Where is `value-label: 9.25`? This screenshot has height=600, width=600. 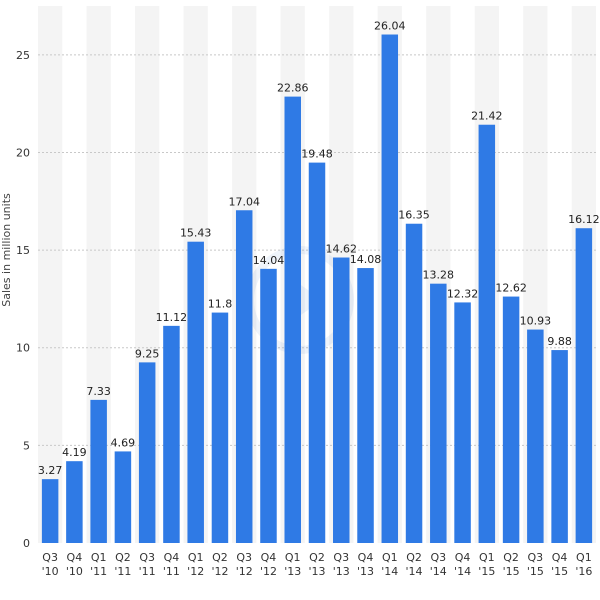 value-label: 9.25 is located at coordinates (147, 353).